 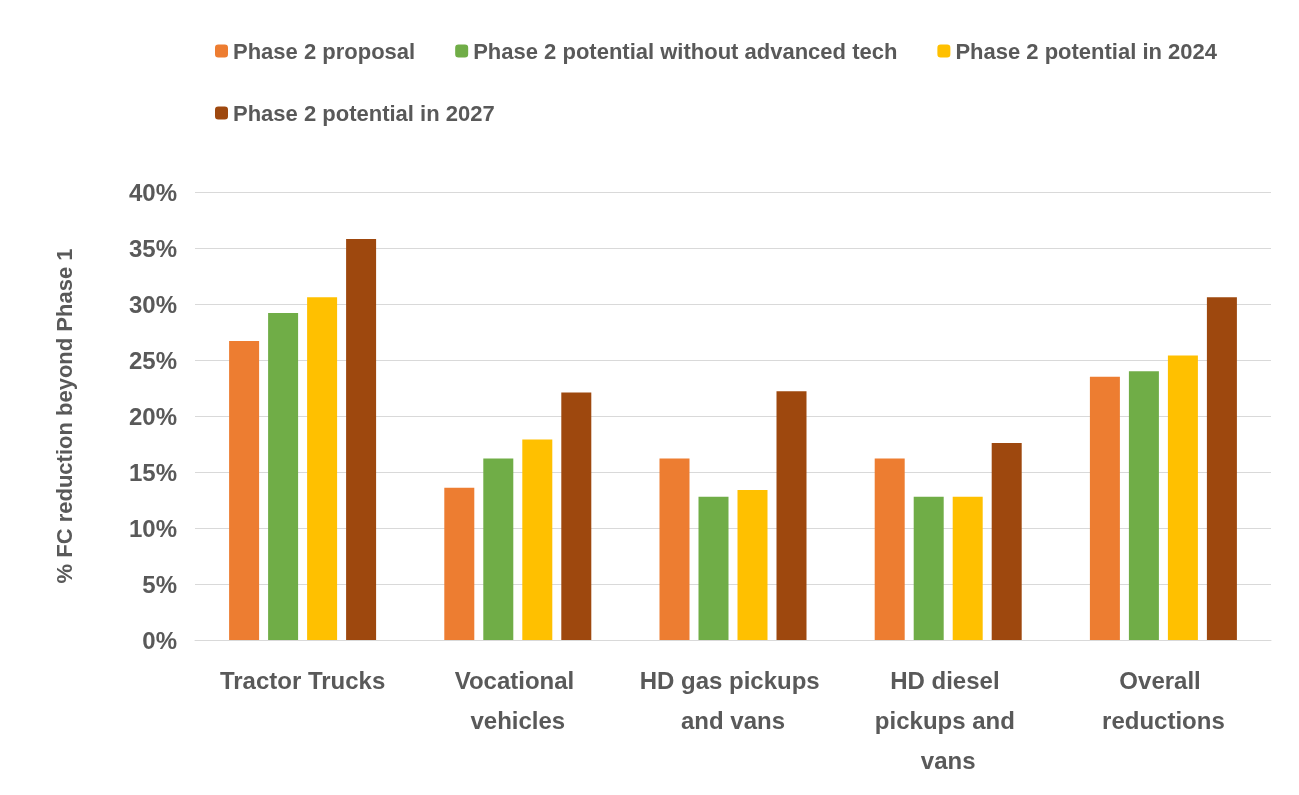 What do you see at coordinates (685, 51) in the screenshot?
I see `legend-label: Phase 2 potential without advanced tech` at bounding box center [685, 51].